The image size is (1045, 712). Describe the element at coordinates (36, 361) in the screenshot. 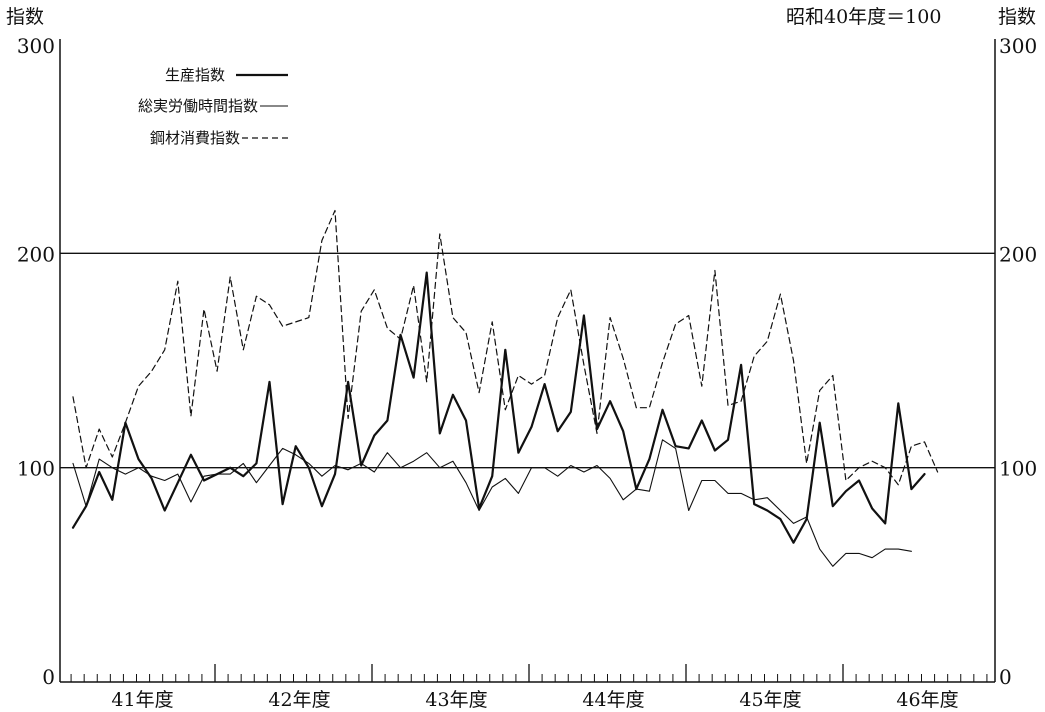

I see `y-axis-left: 0 100 200 300` at that location.